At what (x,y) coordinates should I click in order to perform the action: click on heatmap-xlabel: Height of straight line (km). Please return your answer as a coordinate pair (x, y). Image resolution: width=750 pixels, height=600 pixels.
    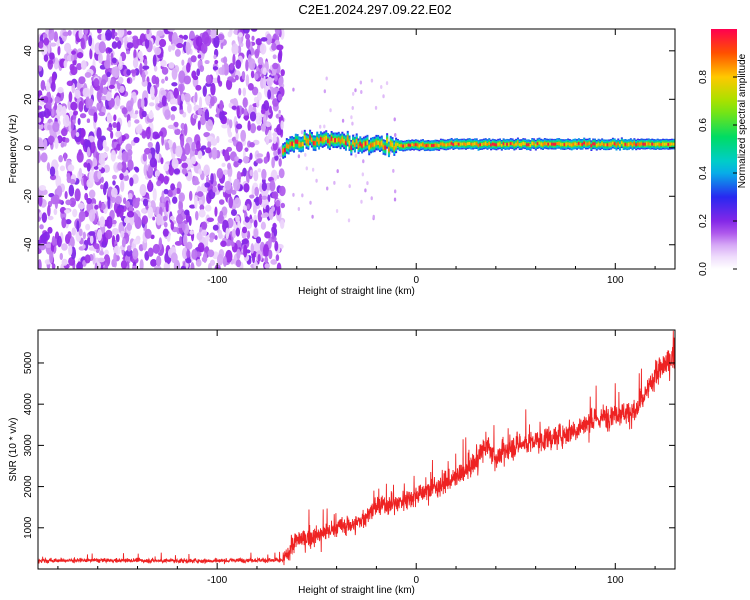
    Looking at the image, I should click on (356, 291).